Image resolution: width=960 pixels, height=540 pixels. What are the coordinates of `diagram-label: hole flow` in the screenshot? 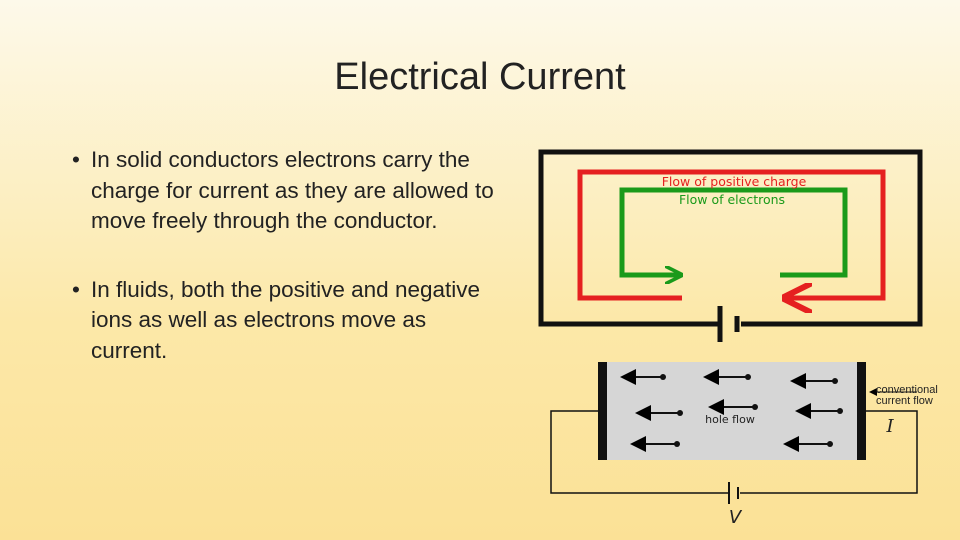 It's located at (730, 419).